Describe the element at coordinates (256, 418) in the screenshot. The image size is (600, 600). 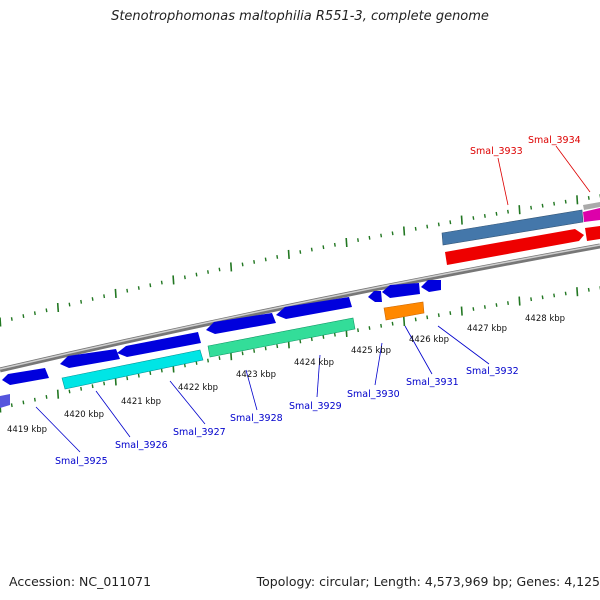
I see `gene-label: Smal_3928` at that location.